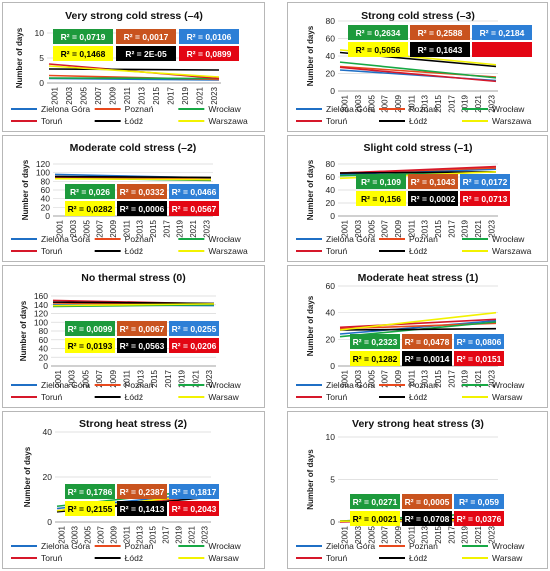 This screenshot has height=571, width=550. What do you see at coordinates (378, 33) in the screenshot?
I see `r2-value: R² = 0,2634` at bounding box center [378, 33].